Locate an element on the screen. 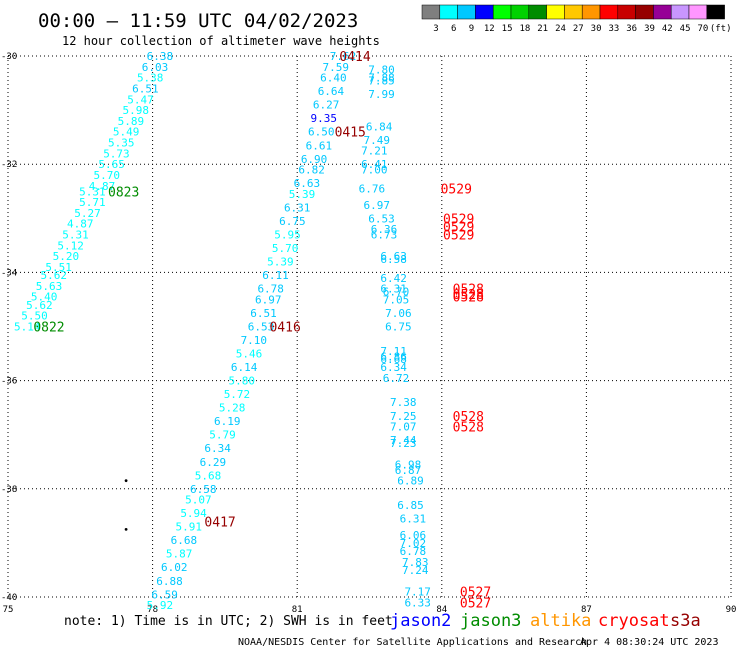  wave-height-value: 6.63 is located at coordinates (307, 183).